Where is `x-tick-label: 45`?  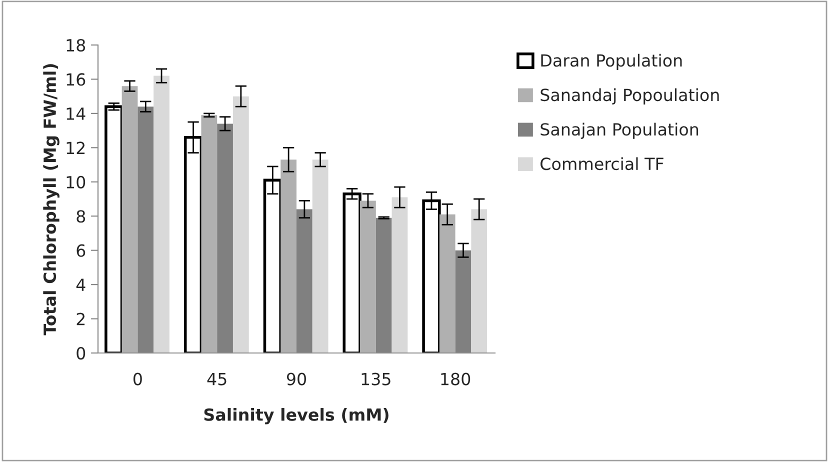
x-tick-label: 45 is located at coordinates (216, 379).